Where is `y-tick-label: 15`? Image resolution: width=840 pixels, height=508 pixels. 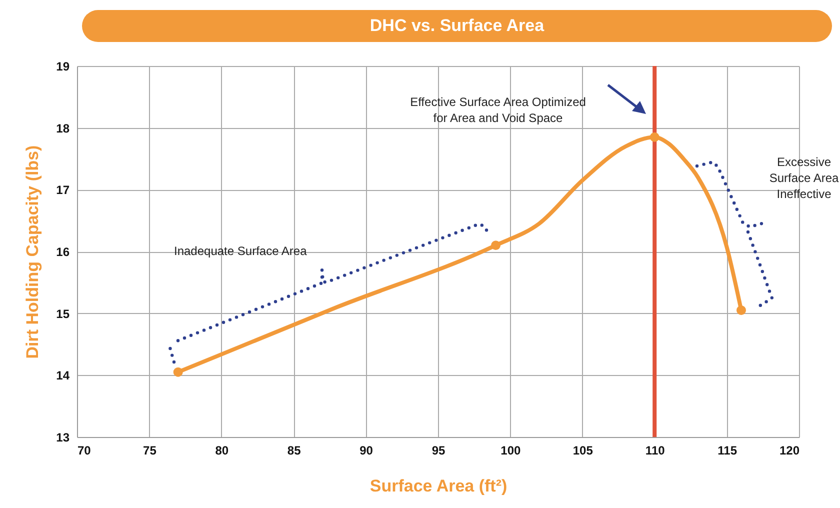
y-tick-label: 15 is located at coordinates (63, 313).